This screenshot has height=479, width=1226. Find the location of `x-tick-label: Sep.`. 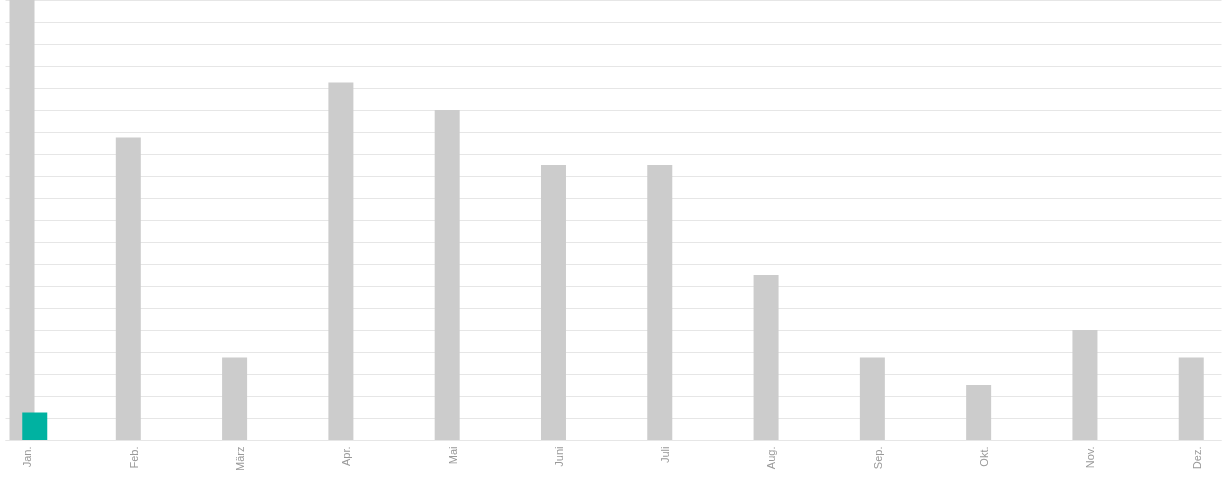

x-tick-label: Sep. is located at coordinates (877, 458).